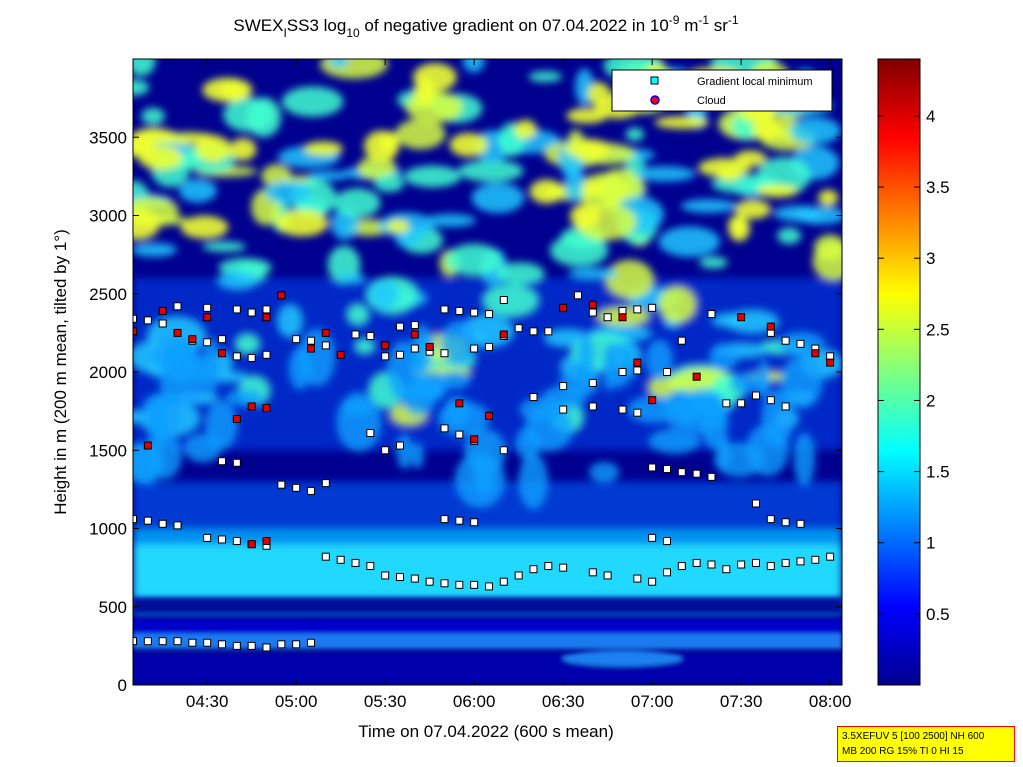  I want to click on colorbar-tick-label: 3.5, so click(938, 187).